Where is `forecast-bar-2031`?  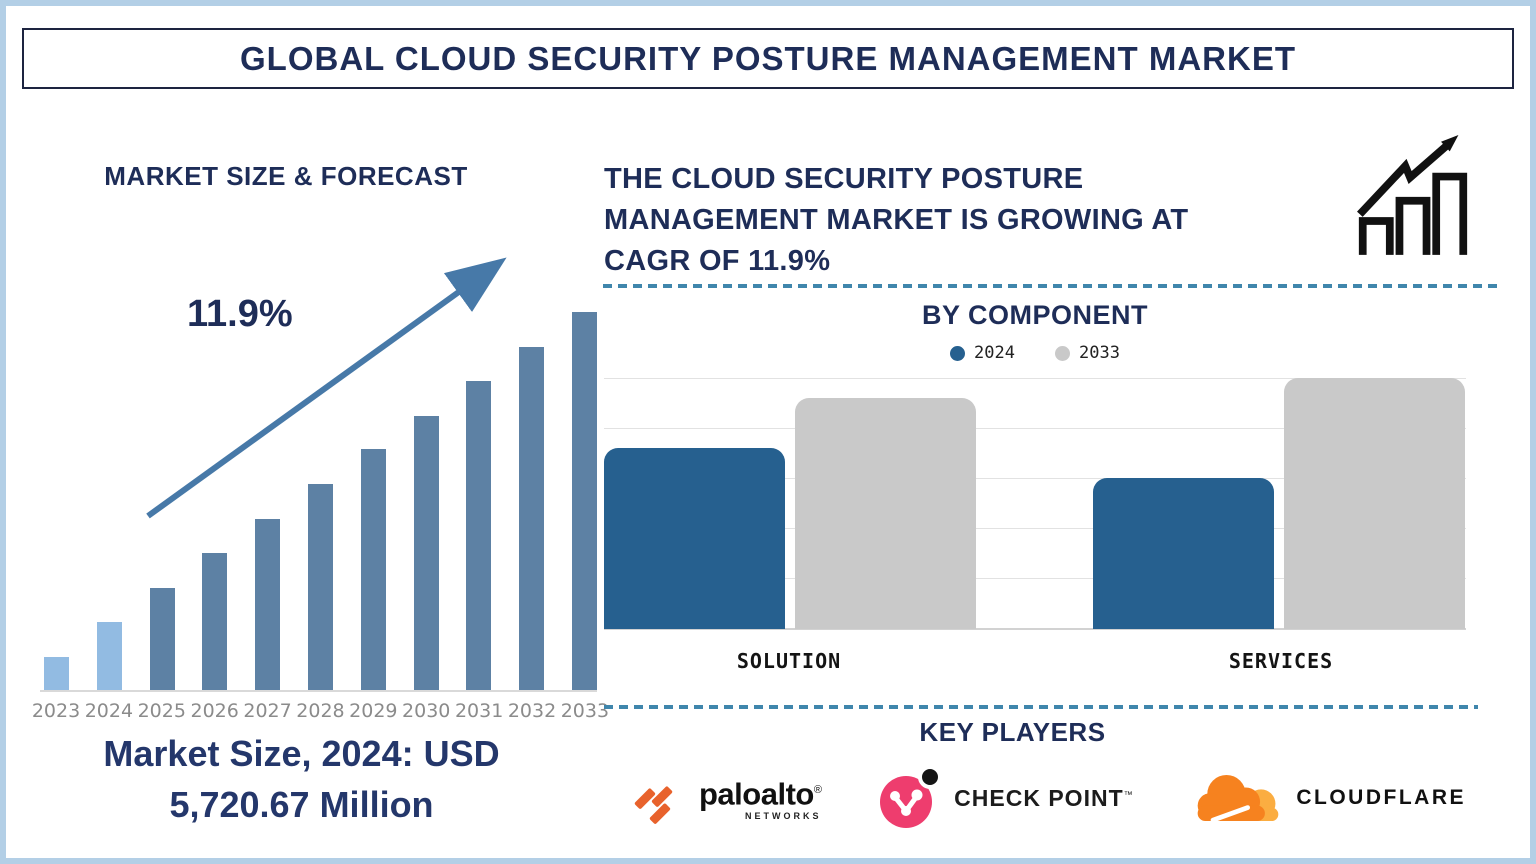 forecast-bar-2031 is located at coordinates (479, 535).